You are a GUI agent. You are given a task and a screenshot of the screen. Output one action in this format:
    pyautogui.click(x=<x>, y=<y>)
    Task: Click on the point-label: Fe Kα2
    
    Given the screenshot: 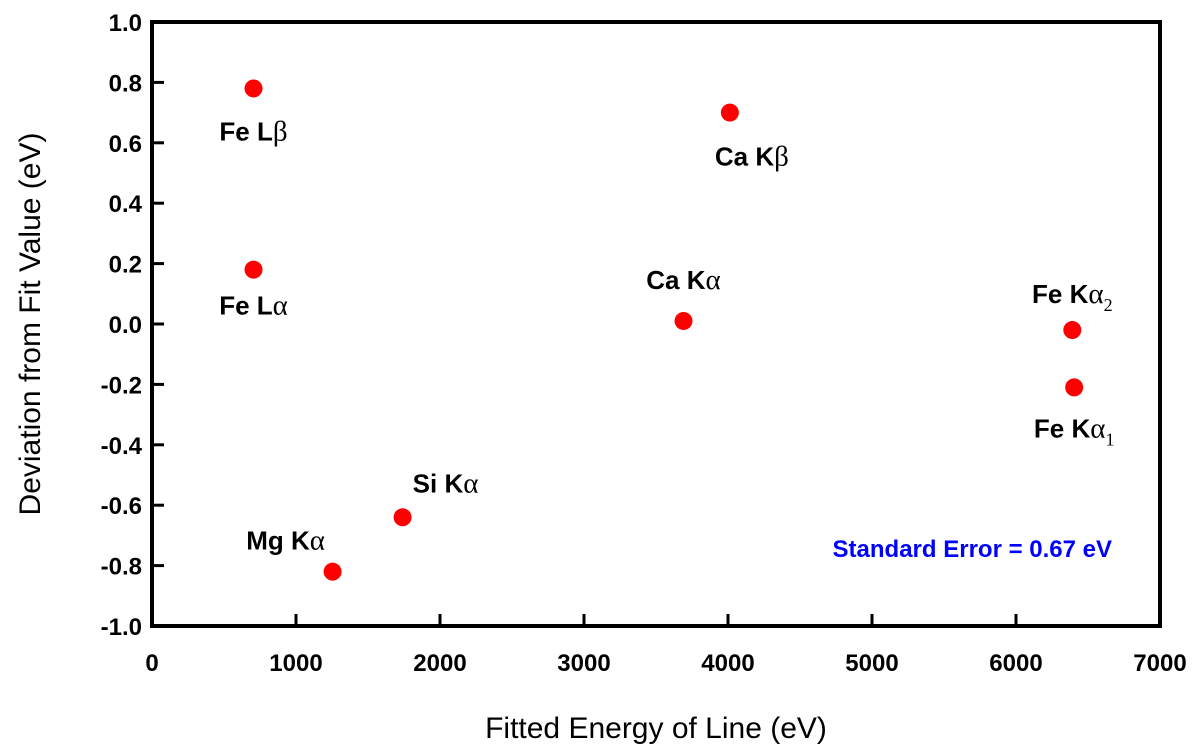 What is the action you would take?
    pyautogui.click(x=1072, y=296)
    